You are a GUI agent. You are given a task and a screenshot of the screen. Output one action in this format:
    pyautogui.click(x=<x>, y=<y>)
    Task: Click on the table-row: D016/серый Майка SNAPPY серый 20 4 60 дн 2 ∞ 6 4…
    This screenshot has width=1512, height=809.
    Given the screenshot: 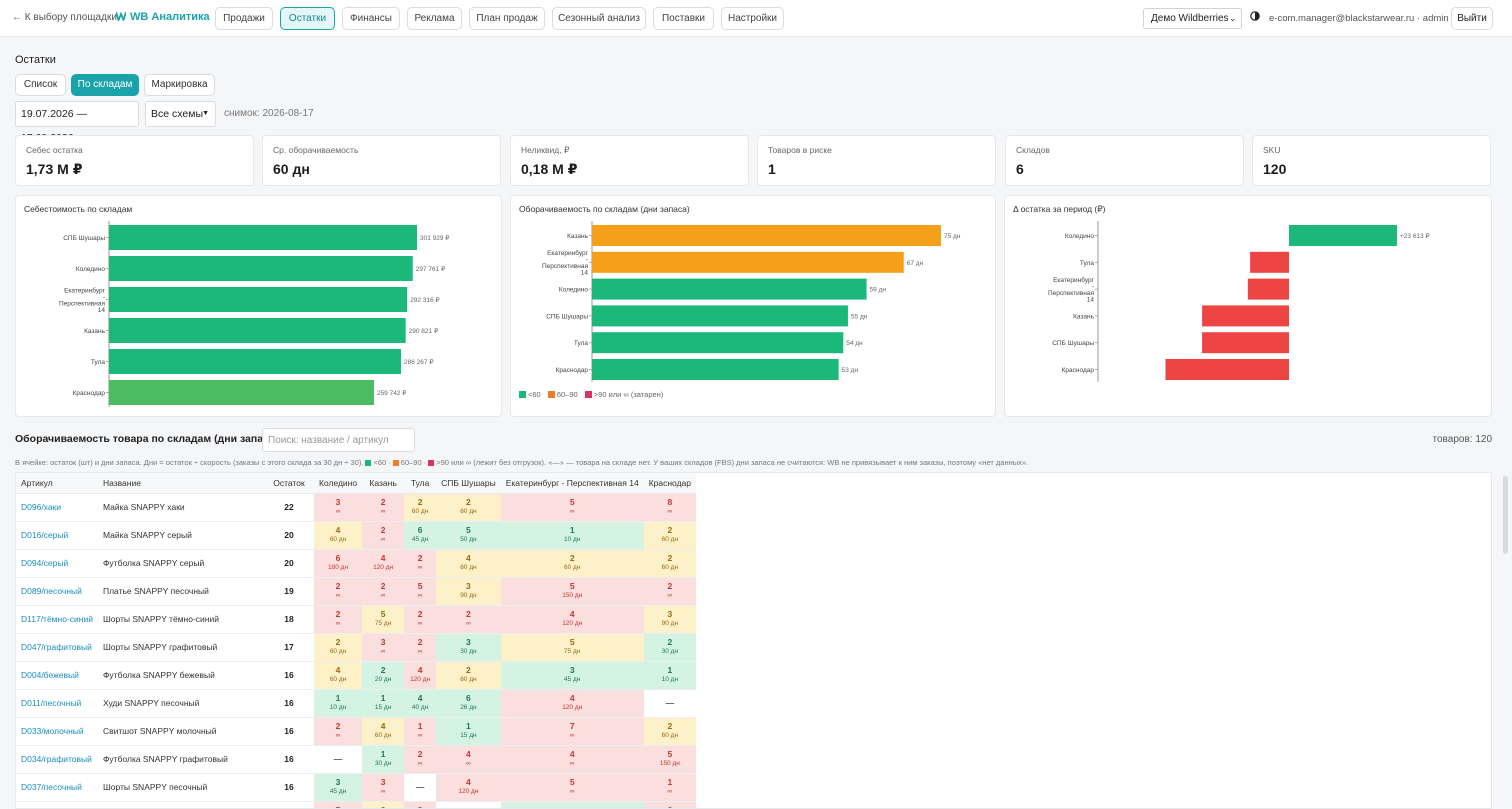 What is the action you would take?
    pyautogui.click(x=356, y=535)
    